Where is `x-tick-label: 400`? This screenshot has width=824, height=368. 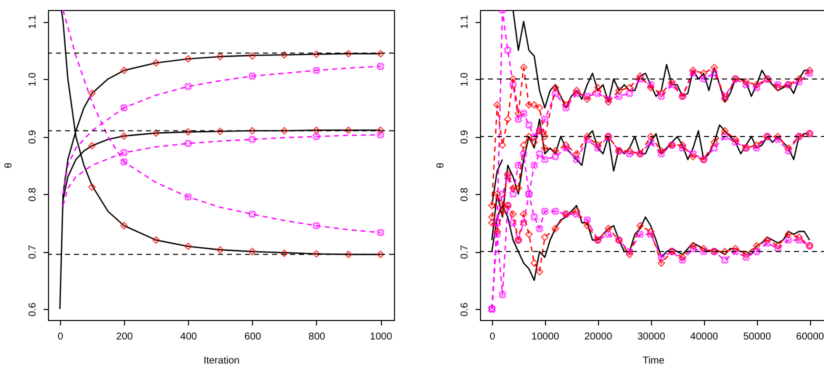 x-tick-label: 400 is located at coordinates (189, 337).